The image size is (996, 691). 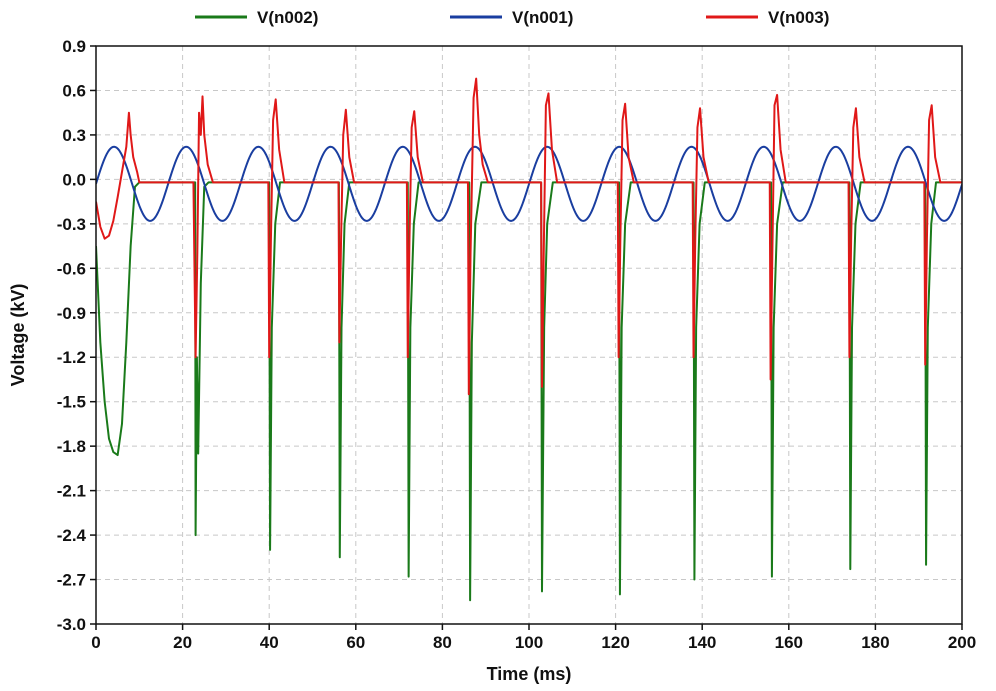 I want to click on y-tick-label: 0.3, so click(x=74, y=135).